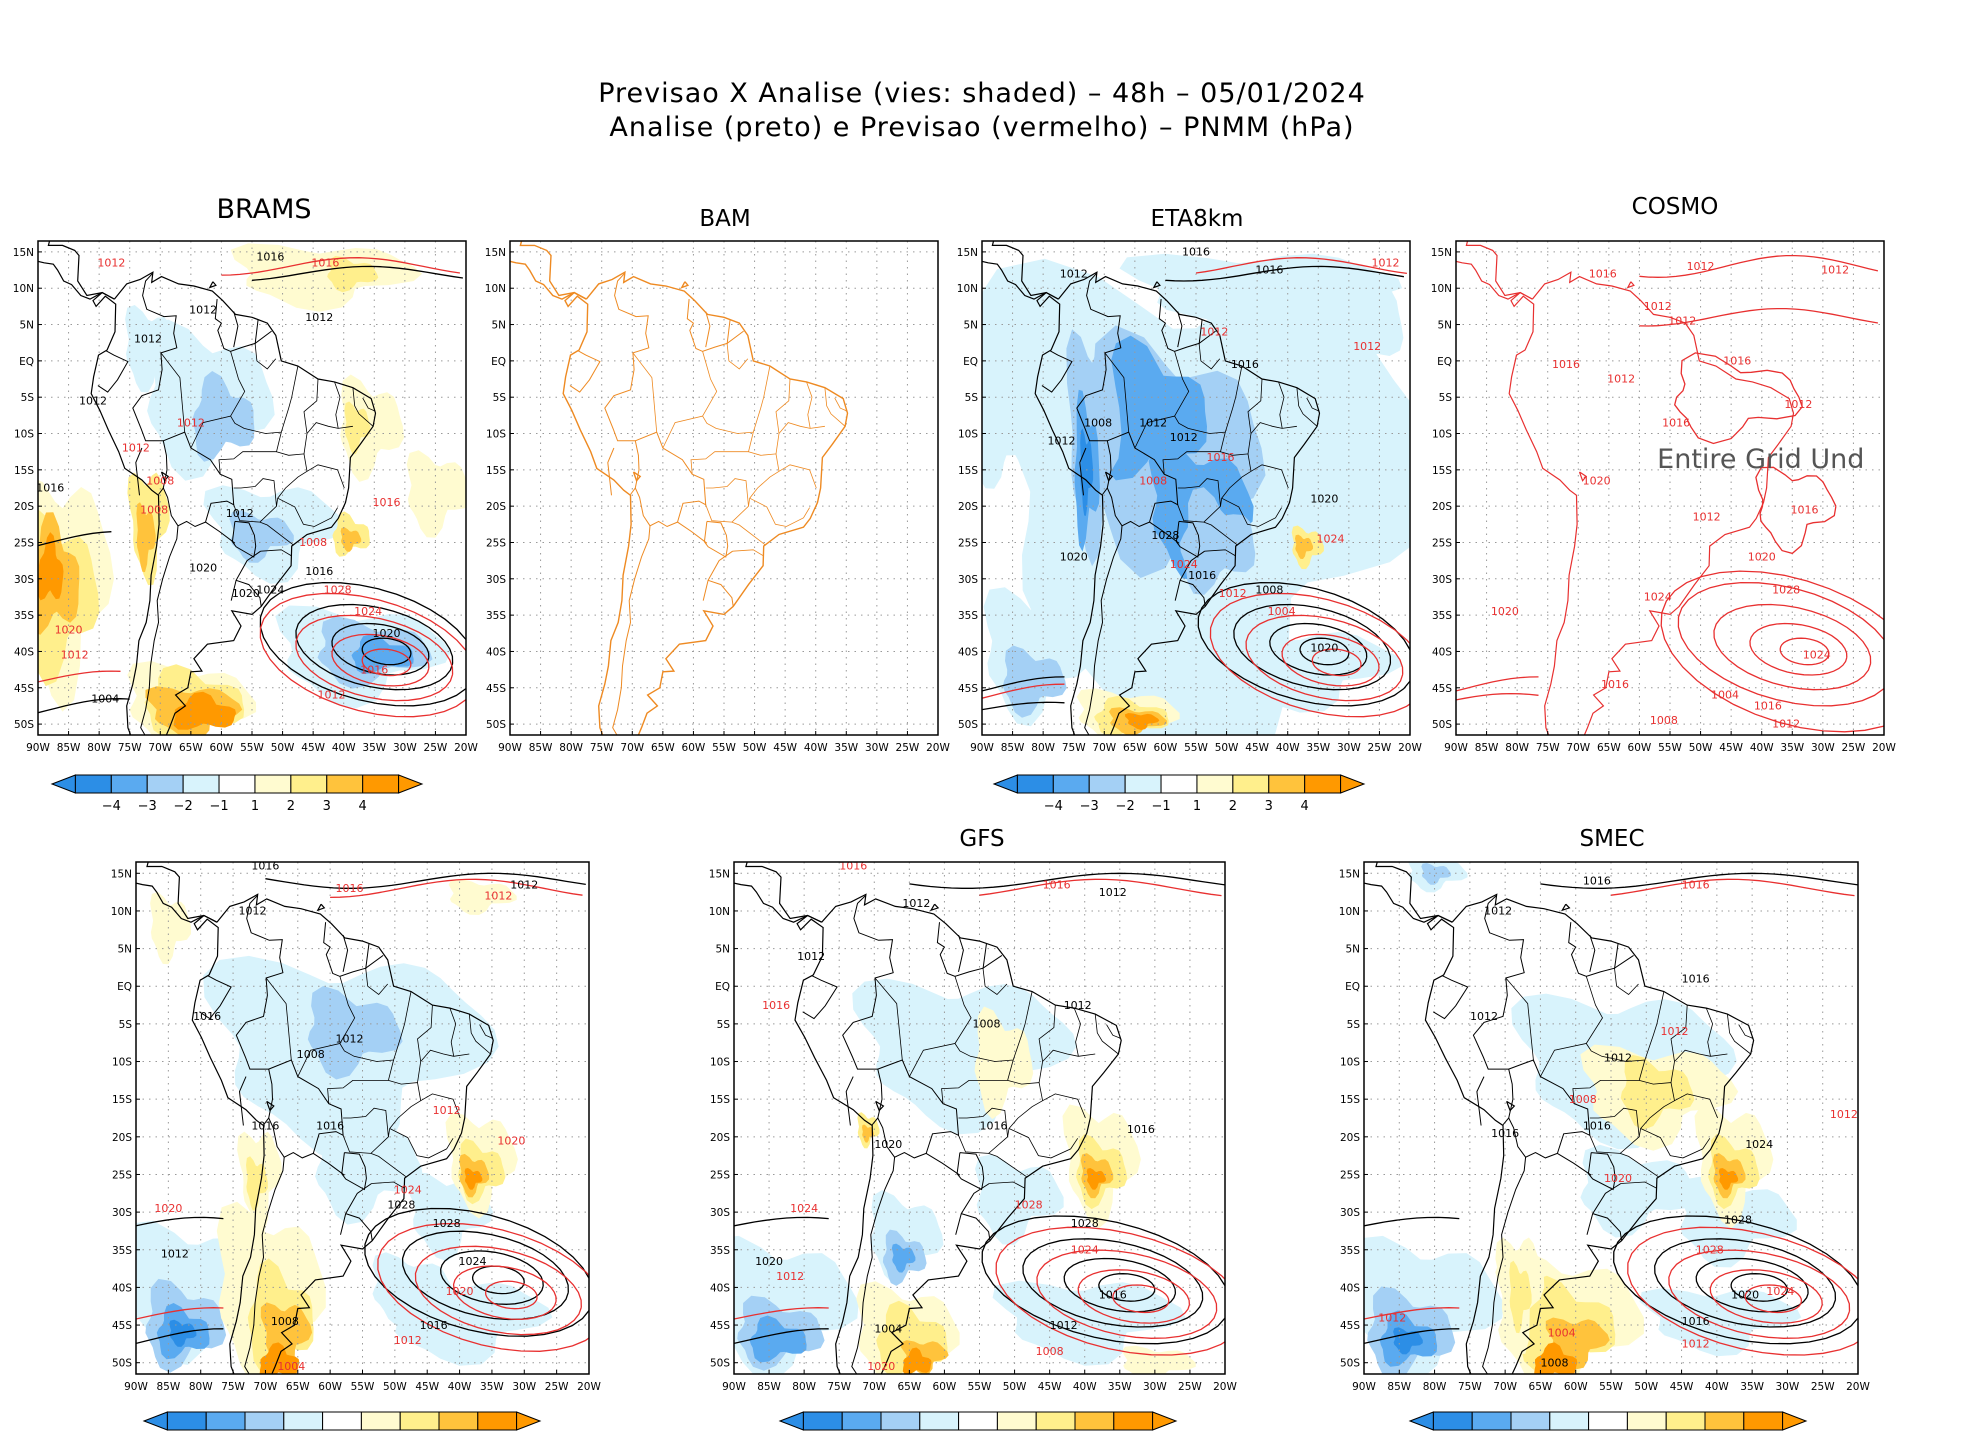  I want to click on lon-tick-label: 60W, so click(1576, 1387).